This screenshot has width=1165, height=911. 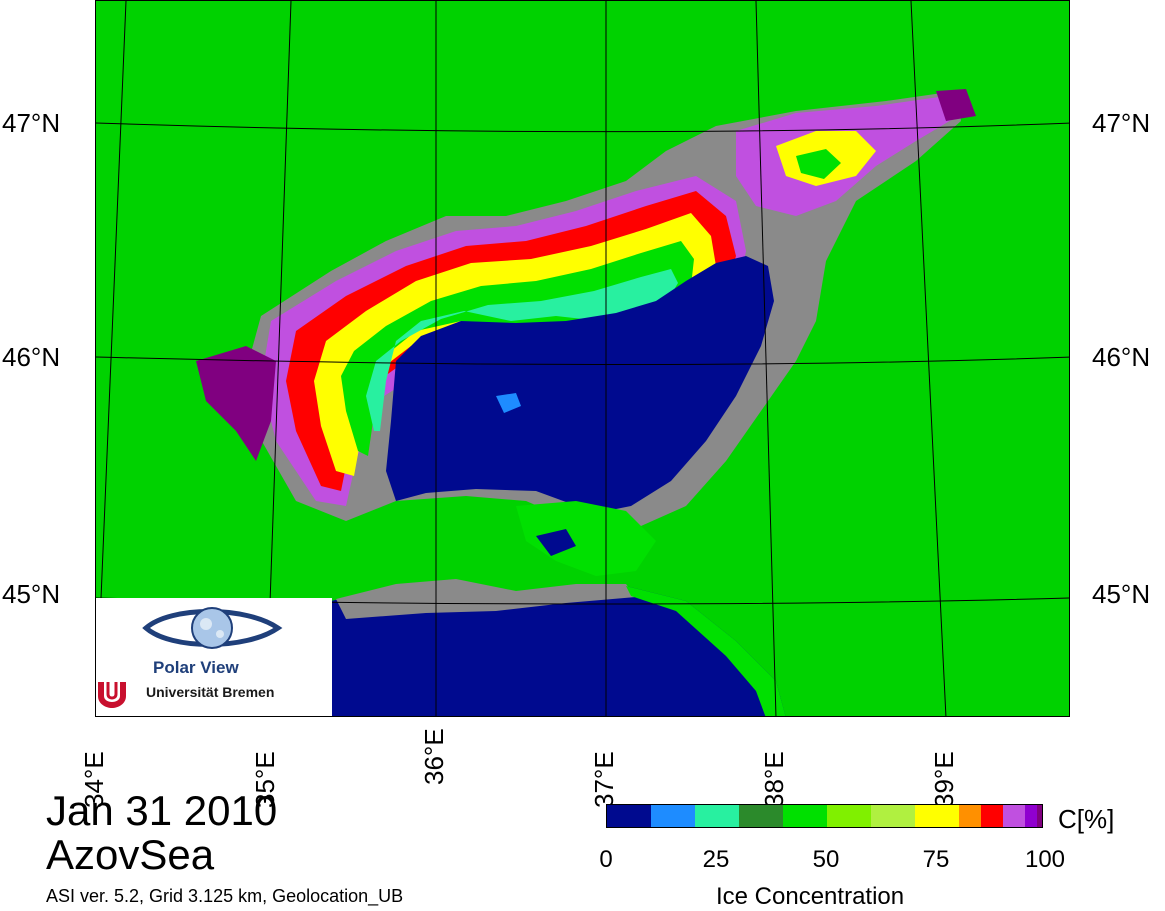 What do you see at coordinates (716, 859) in the screenshot?
I see `colorbar-tick-25: 25` at bounding box center [716, 859].